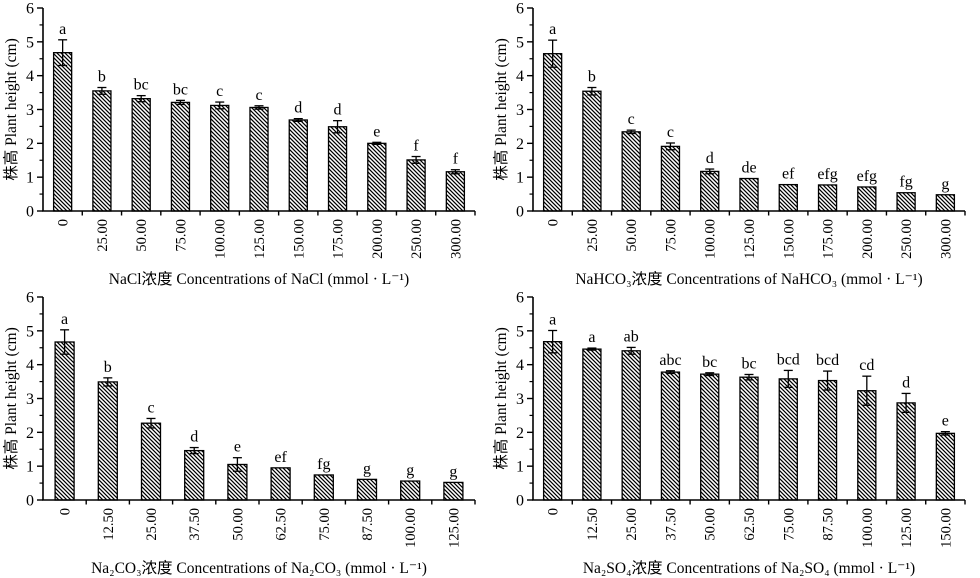 The height and width of the screenshot is (578, 980). Describe the element at coordinates (749, 132) in the screenshot. I see `bars` at that location.